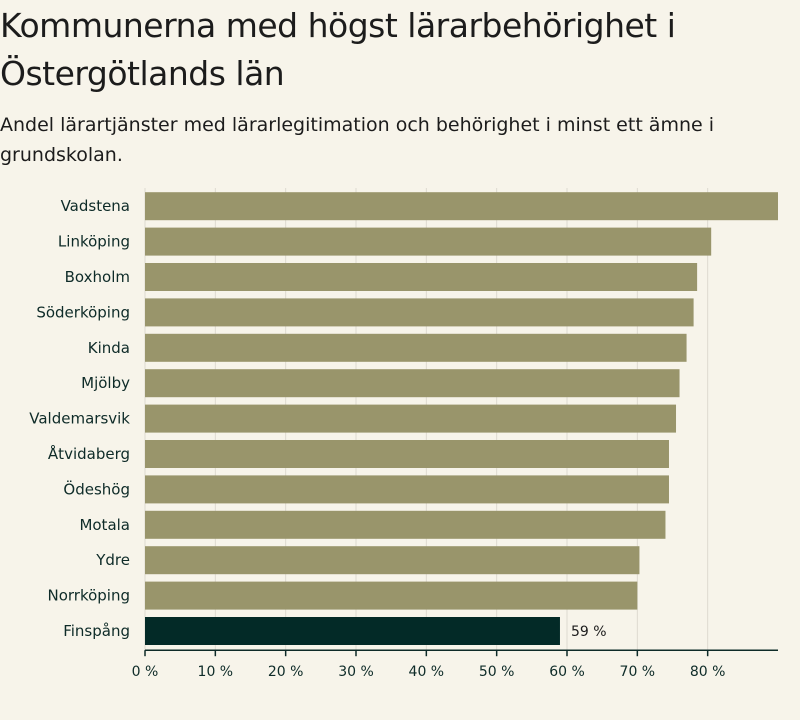 The height and width of the screenshot is (720, 800). Describe the element at coordinates (83, 312) in the screenshot. I see `category-label: Söderköping` at that location.